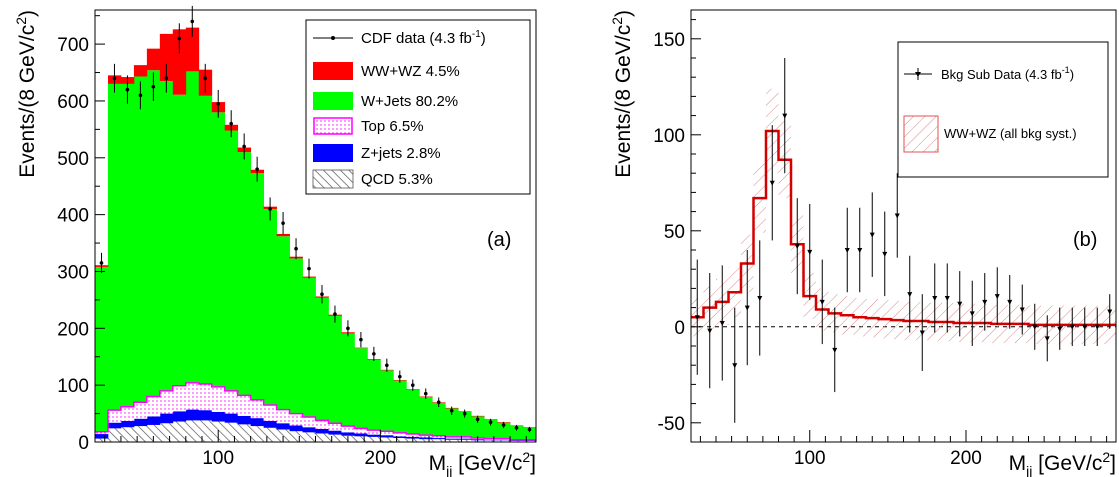 The width and height of the screenshot is (1119, 477). I want to click on ytick-label-a-400: 400, so click(73, 216).